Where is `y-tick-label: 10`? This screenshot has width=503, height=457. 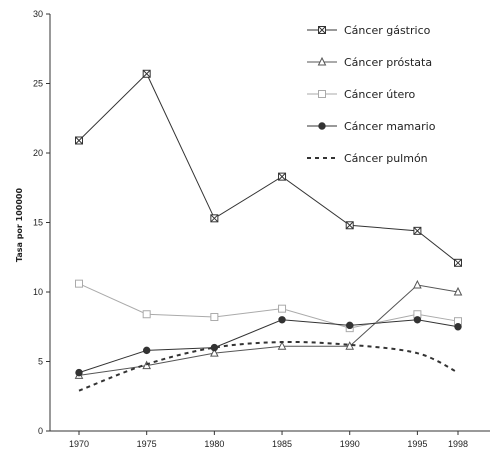 y-tick-label: 10 is located at coordinates (38, 292).